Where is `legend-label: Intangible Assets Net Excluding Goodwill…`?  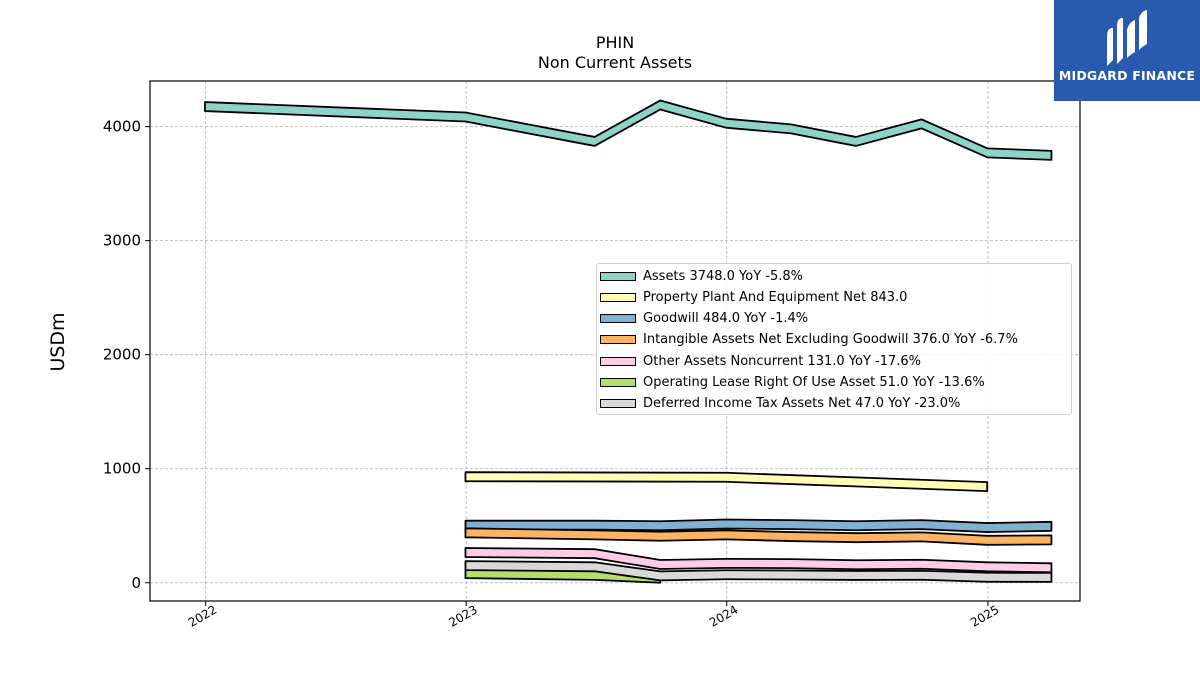
legend-label: Intangible Assets Net Excluding Goodwill… is located at coordinates (830, 340).